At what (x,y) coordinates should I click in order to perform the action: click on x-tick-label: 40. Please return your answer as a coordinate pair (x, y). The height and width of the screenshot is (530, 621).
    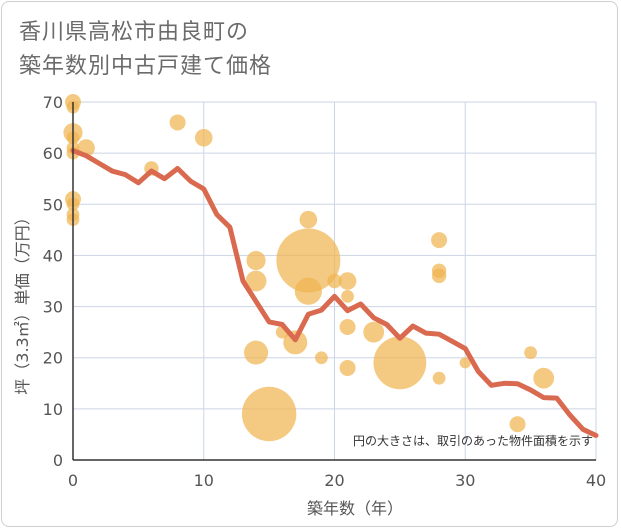
    Looking at the image, I should click on (596, 480).